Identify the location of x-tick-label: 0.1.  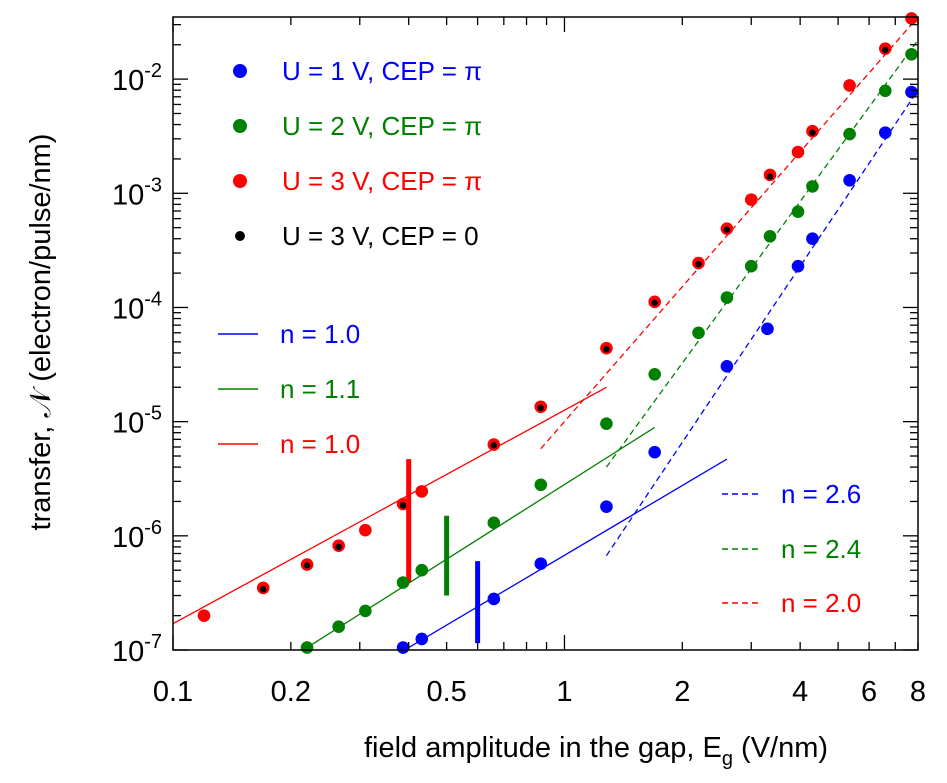
(173, 692).